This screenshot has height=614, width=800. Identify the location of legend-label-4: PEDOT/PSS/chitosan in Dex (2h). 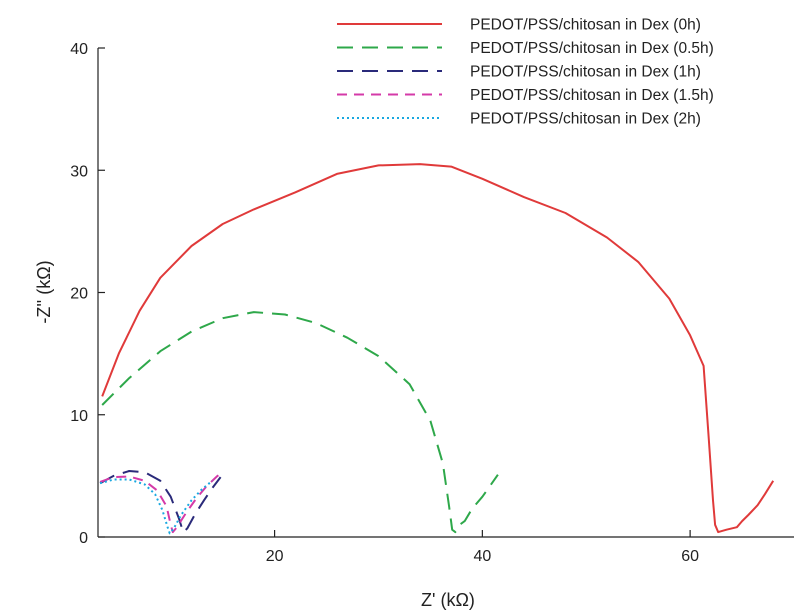
(585, 119).